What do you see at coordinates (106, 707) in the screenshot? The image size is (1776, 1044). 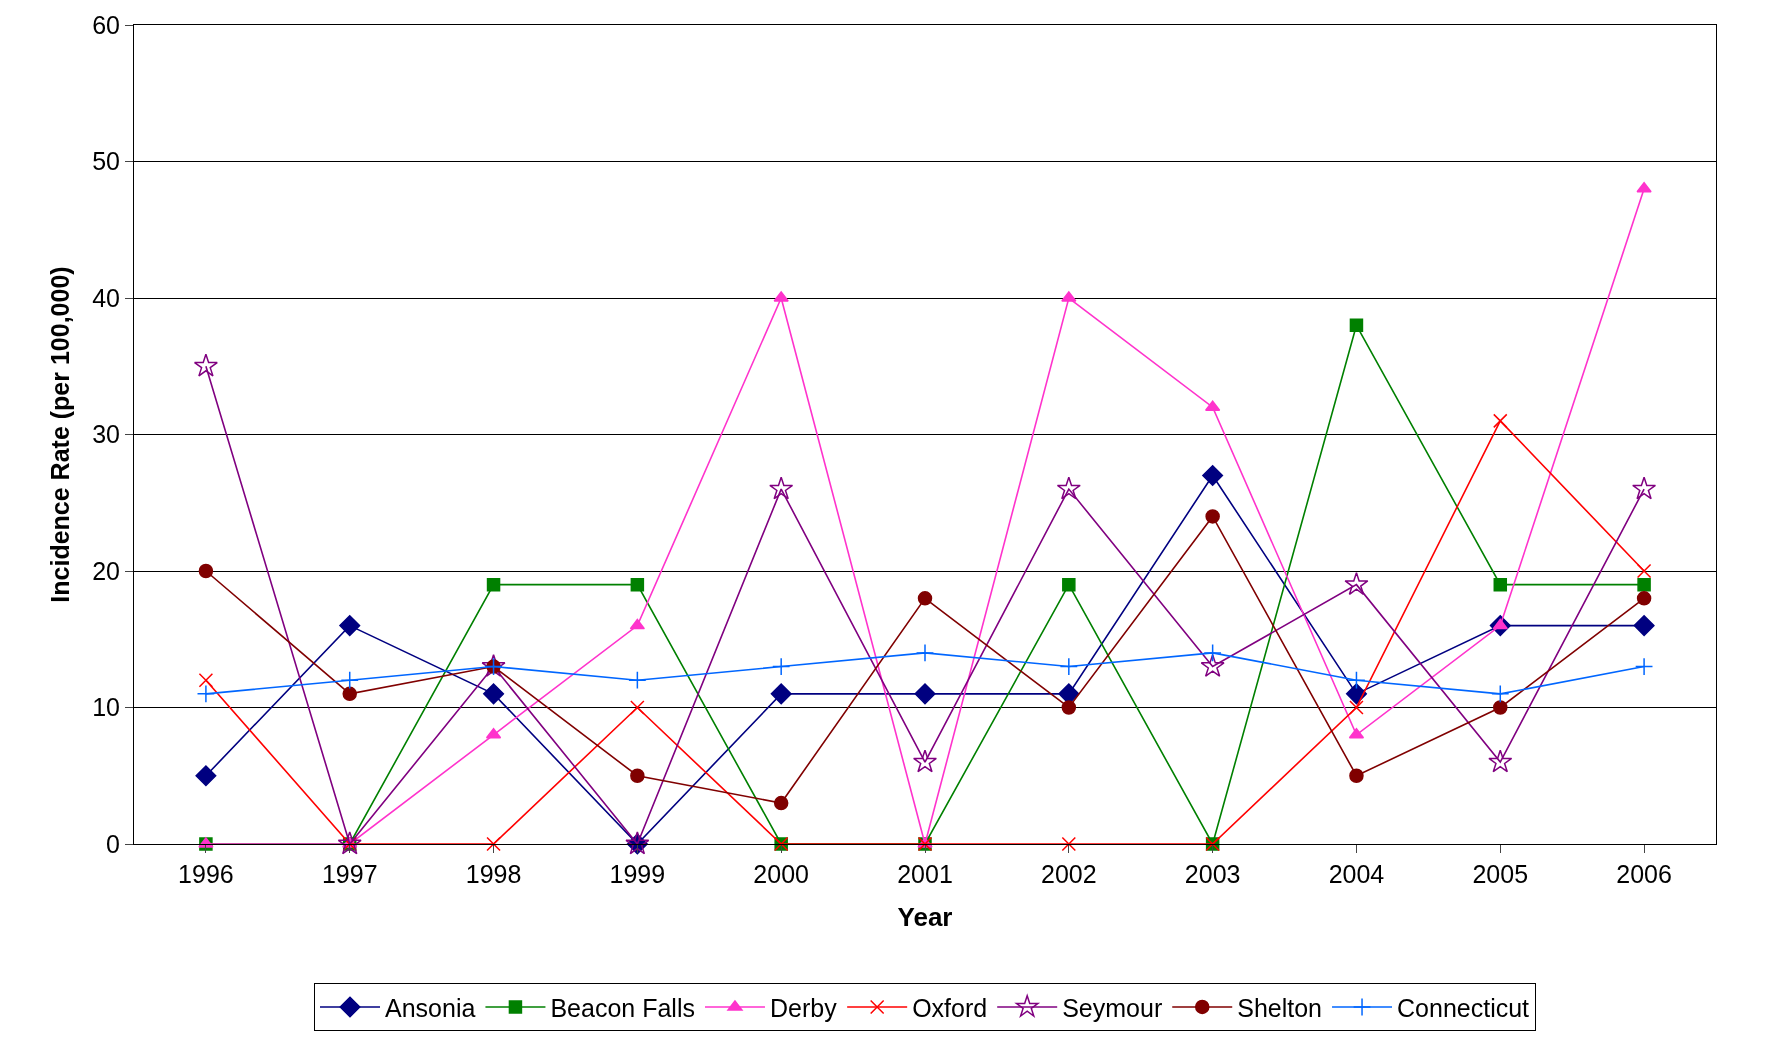 I see `y-tick-label: 10` at bounding box center [106, 707].